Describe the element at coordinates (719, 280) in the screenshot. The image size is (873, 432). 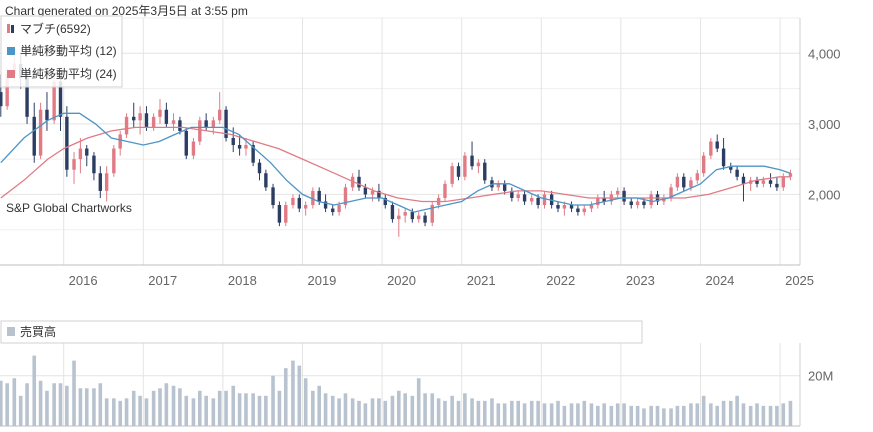
I see `x-tick-label: 2024` at that location.